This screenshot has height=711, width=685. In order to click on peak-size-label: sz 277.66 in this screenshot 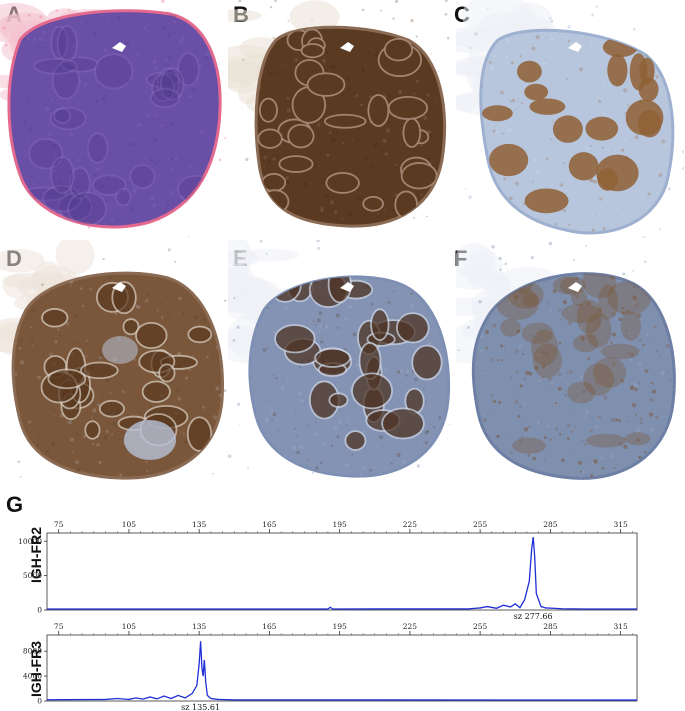, I will do `click(533, 616)`.